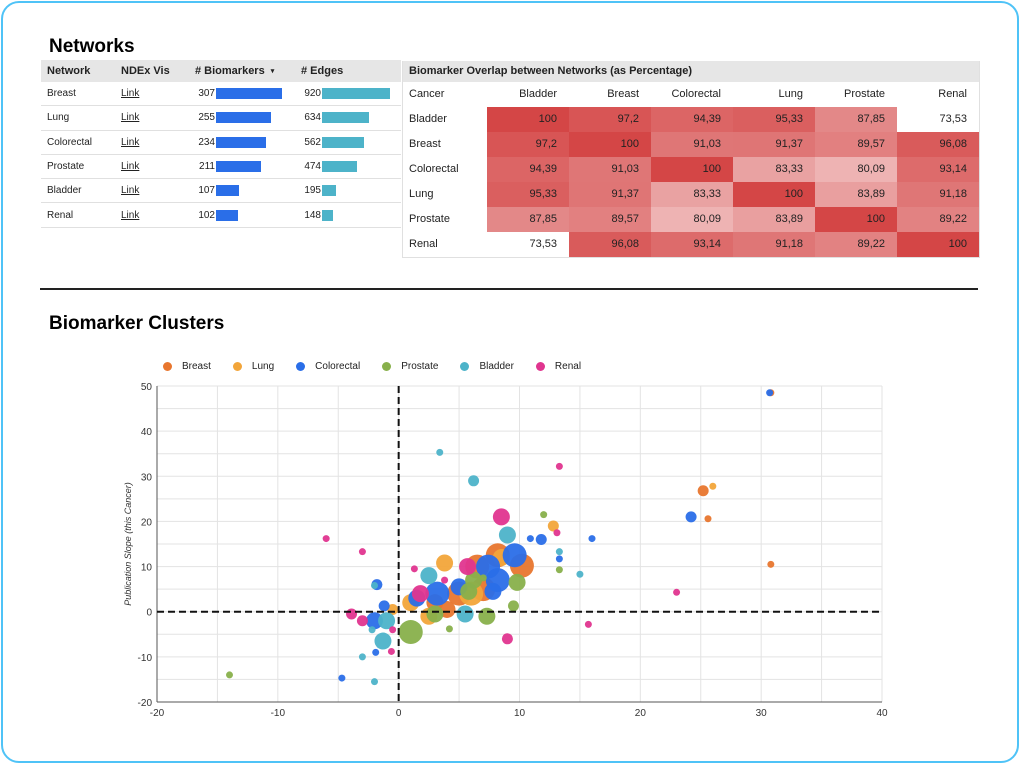  I want to click on legend-label: Renal, so click(568, 366).